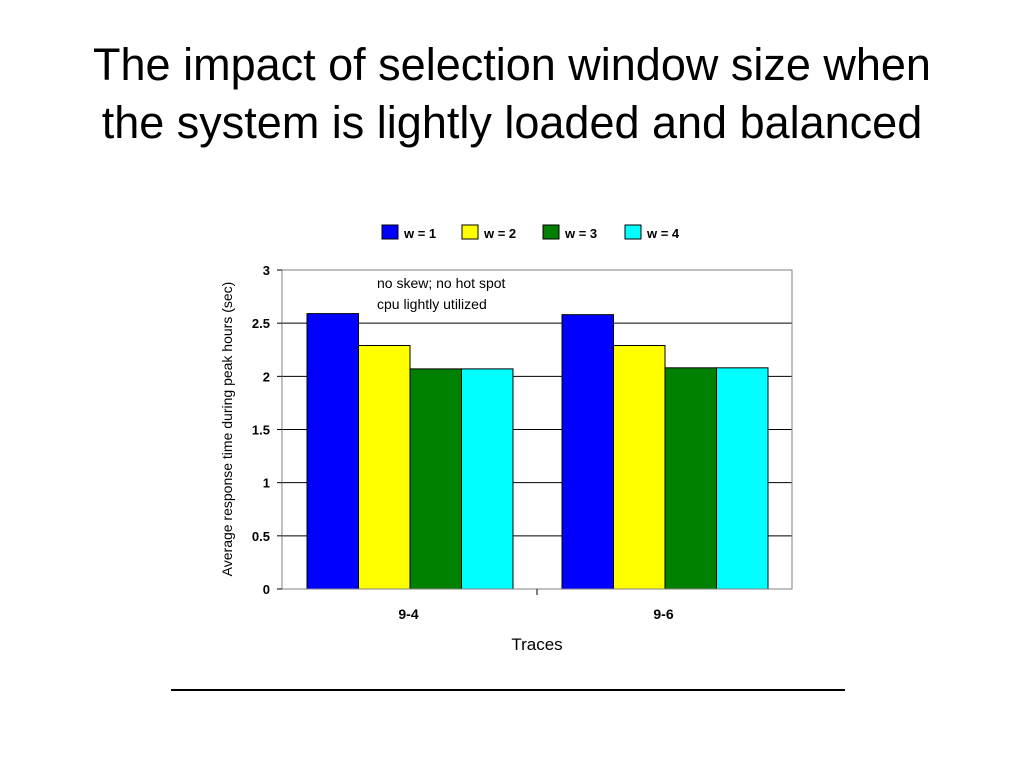 The image size is (1024, 768). What do you see at coordinates (261, 536) in the screenshot?
I see `y-tick-label-1: 0.5` at bounding box center [261, 536].